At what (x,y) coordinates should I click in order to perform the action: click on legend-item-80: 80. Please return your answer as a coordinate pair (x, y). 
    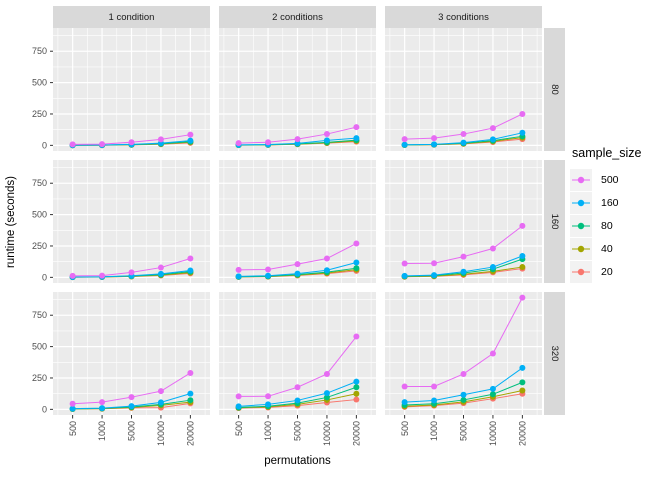
    Looking at the image, I should click on (620, 225).